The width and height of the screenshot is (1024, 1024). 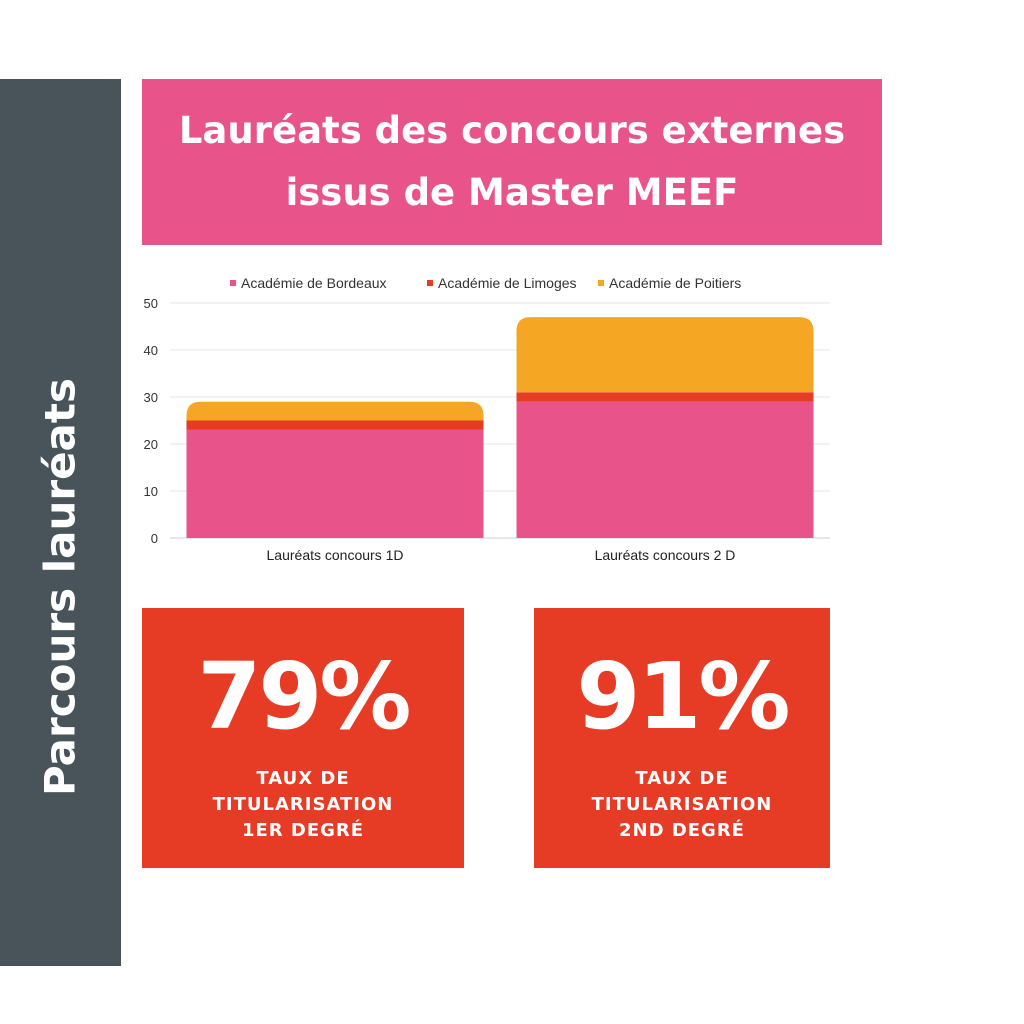 I want to click on y-tick-label: 0, so click(x=154, y=538).